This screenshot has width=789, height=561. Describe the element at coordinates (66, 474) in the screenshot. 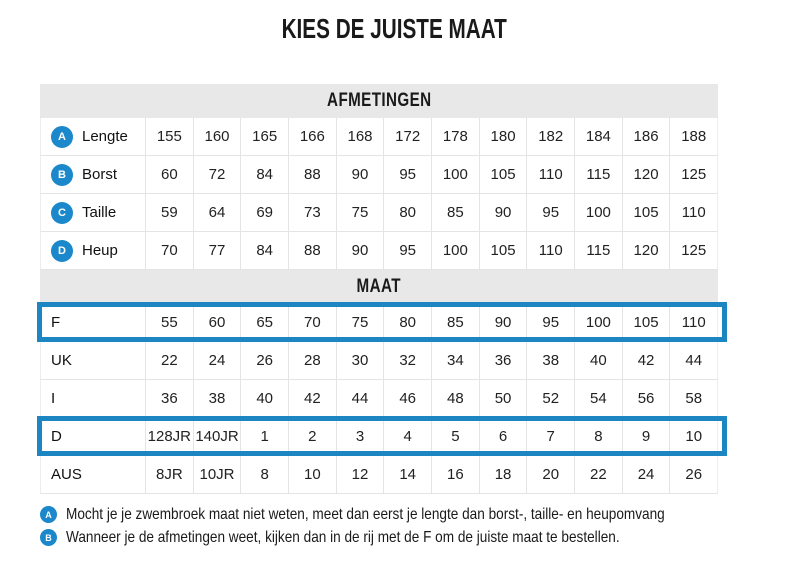

I see `row-label: AUS` at that location.